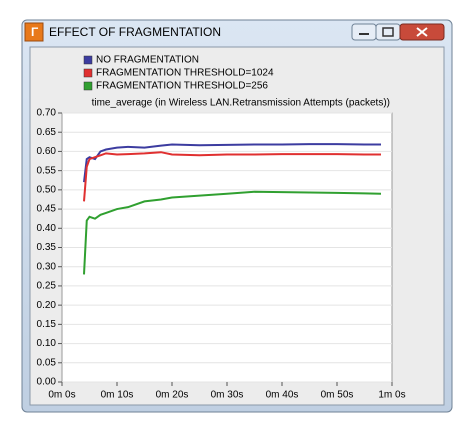 Image resolution: width=474 pixels, height=440 pixels. What do you see at coordinates (47, 113) in the screenshot?
I see `y-tick-label: 0.70` at bounding box center [47, 113].